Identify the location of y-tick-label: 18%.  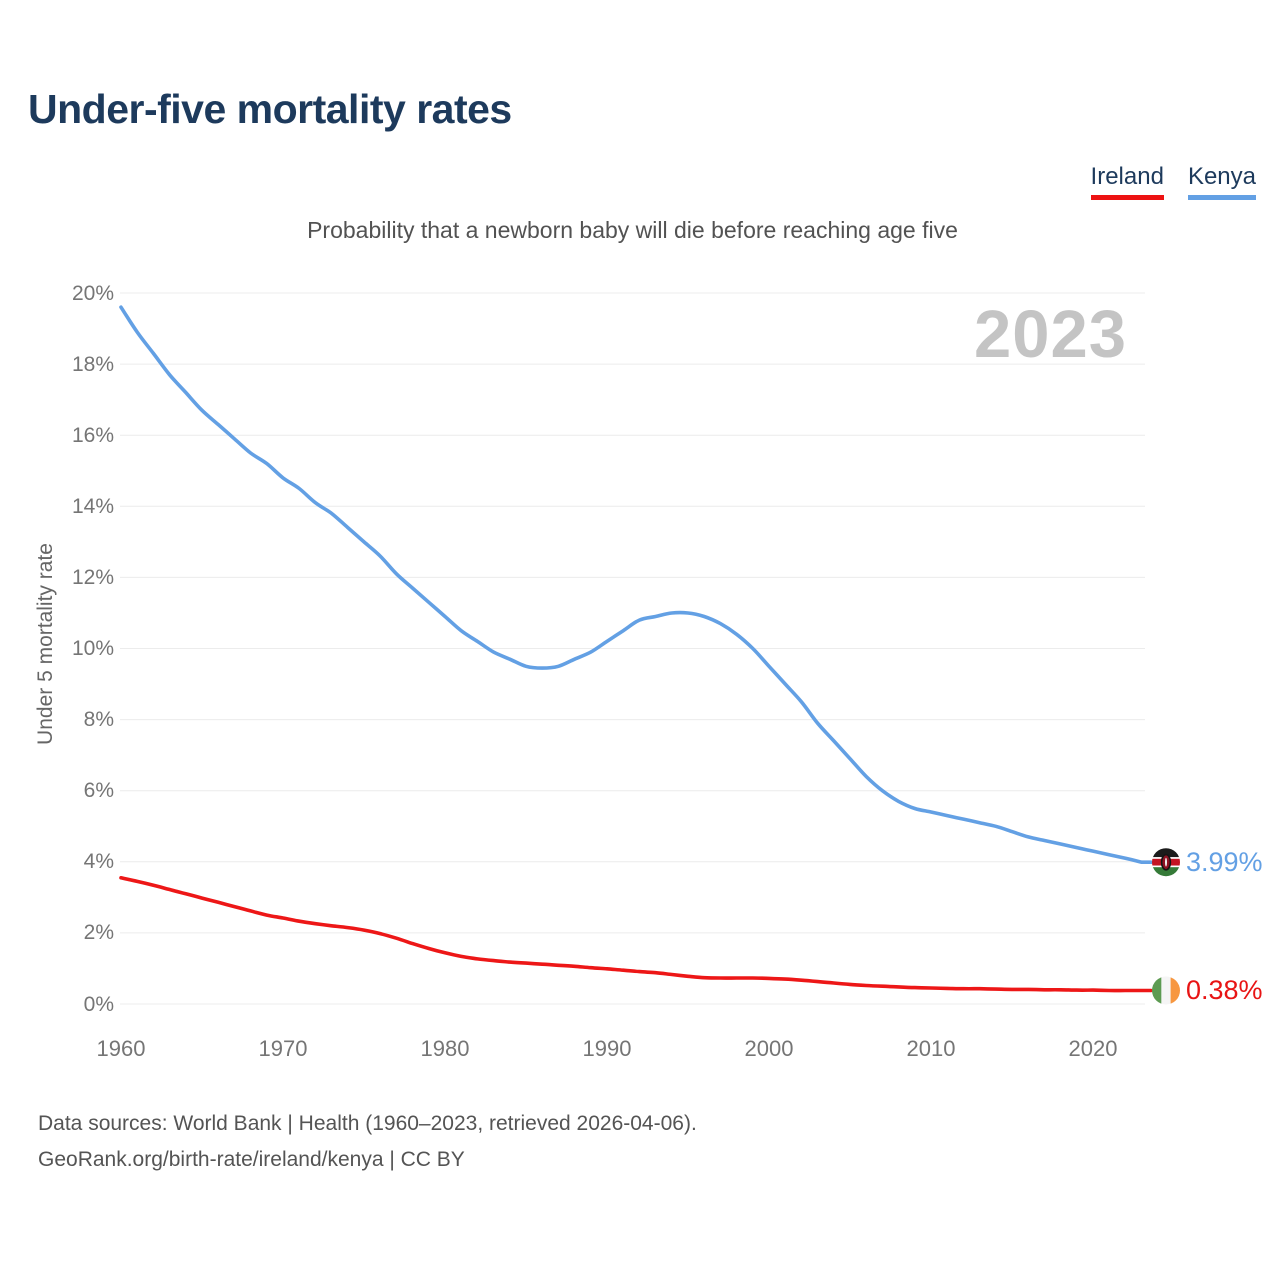
(92, 364).